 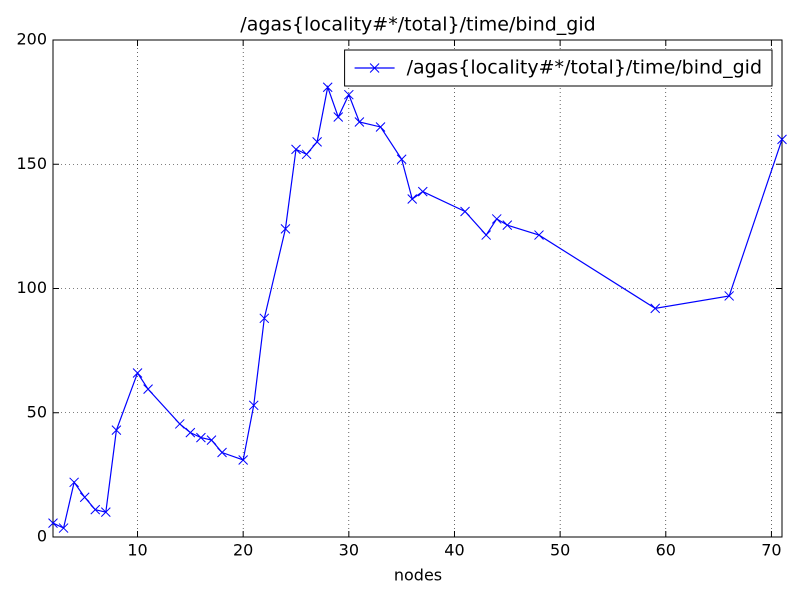 I want to click on chart-title: /agas{locality#*/total}/time/bind_gid, so click(x=417, y=25).